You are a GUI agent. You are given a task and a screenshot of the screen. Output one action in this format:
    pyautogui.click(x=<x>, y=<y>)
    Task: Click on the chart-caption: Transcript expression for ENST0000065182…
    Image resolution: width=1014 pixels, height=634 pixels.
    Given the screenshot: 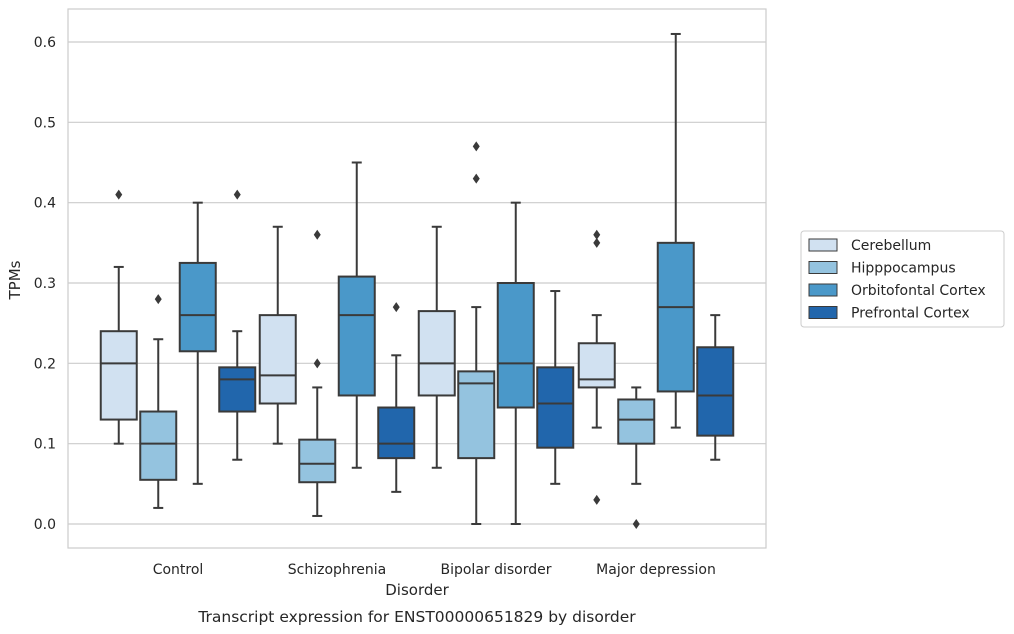 What is the action you would take?
    pyautogui.click(x=416, y=617)
    